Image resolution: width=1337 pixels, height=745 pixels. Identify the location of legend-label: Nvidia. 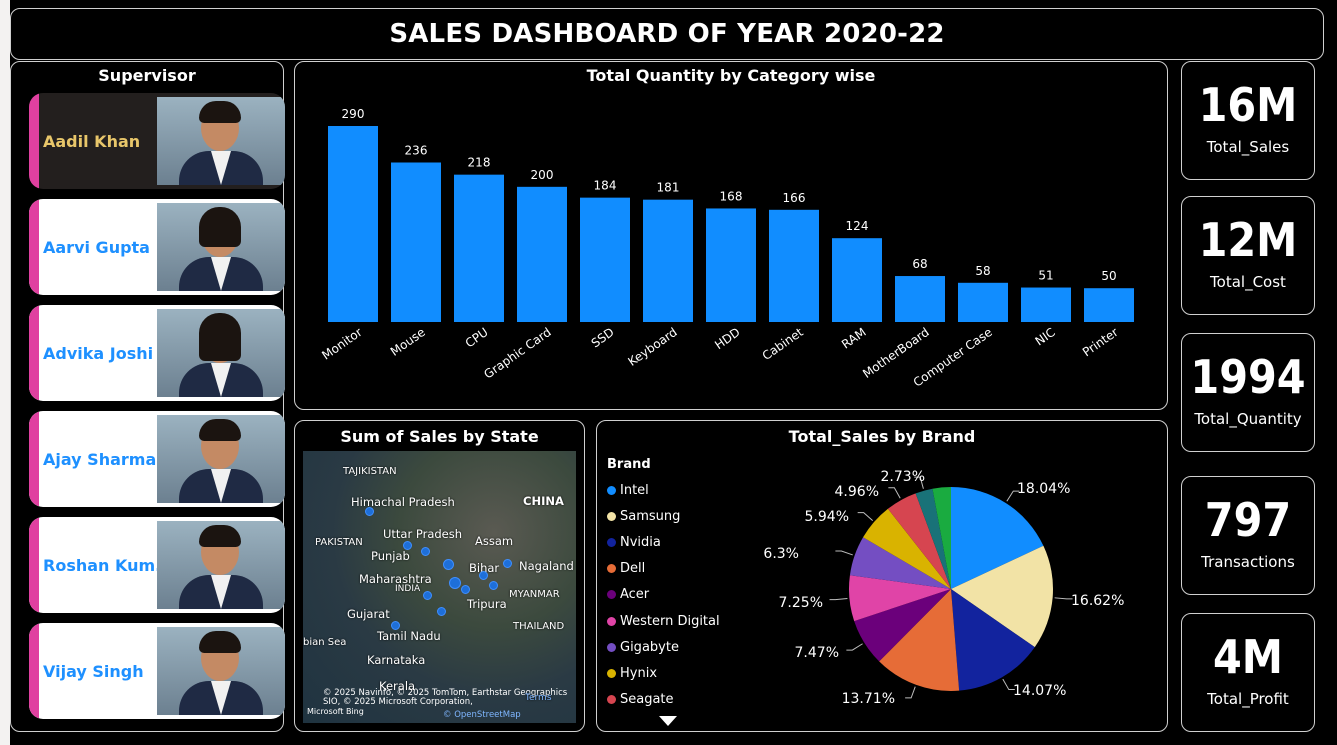
(640, 542).